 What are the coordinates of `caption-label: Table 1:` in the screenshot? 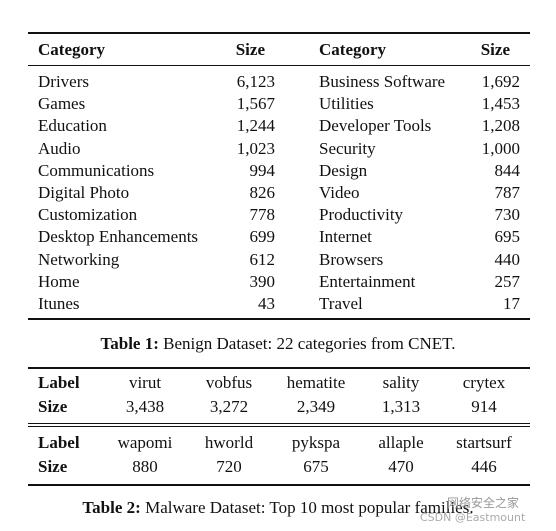 It's located at (129, 343).